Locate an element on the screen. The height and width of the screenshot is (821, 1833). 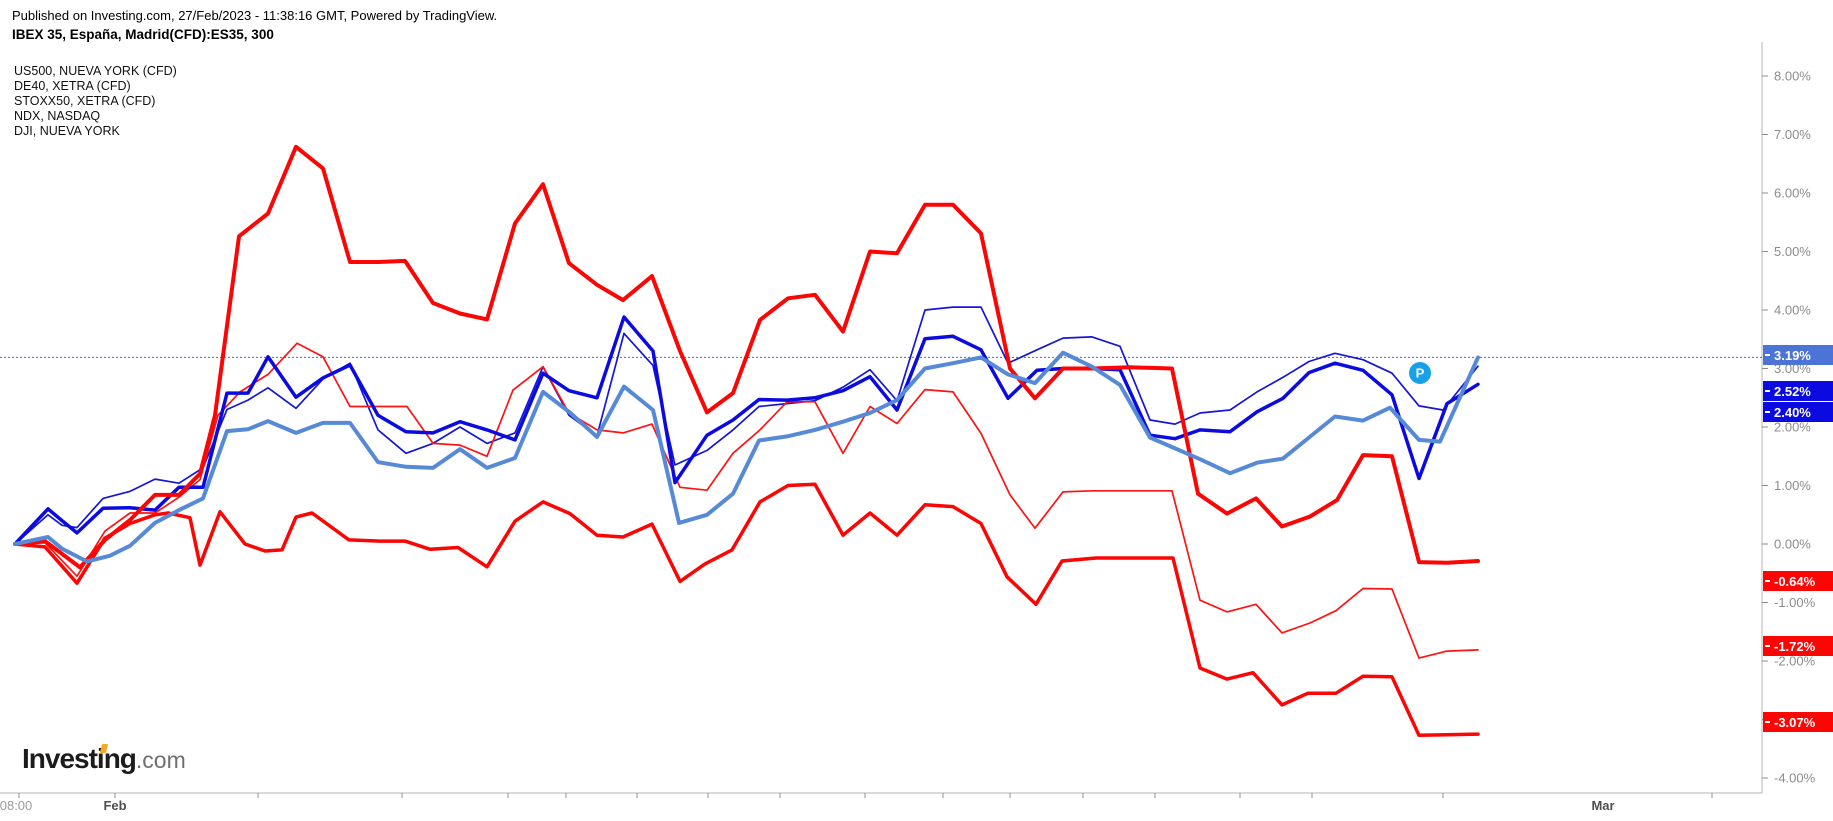
legend-item: STOXX50, XETRA (CFD) is located at coordinates (85, 101).